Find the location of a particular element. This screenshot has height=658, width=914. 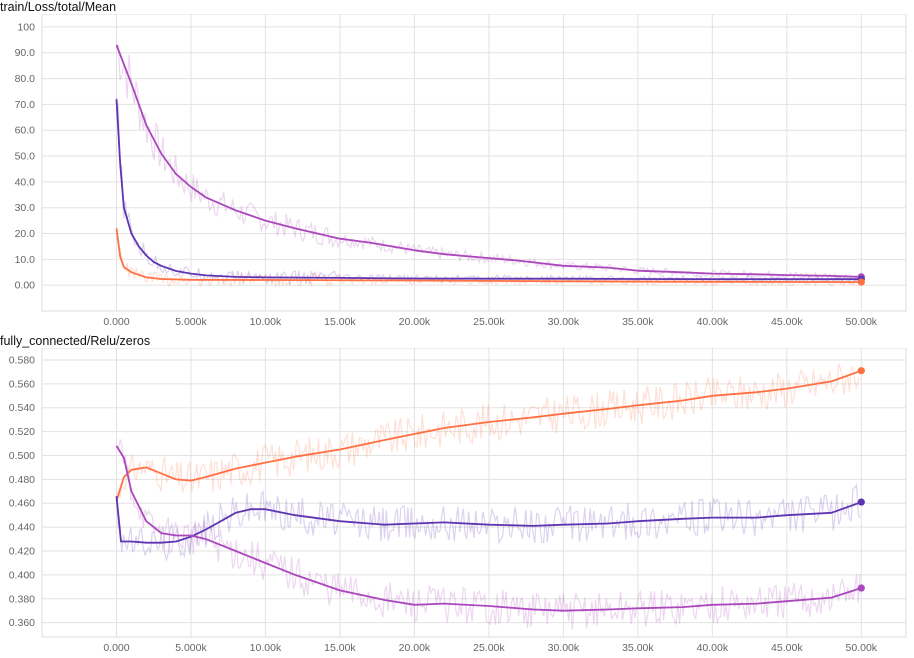

y-tick-label: 10.0 is located at coordinates (25, 260).